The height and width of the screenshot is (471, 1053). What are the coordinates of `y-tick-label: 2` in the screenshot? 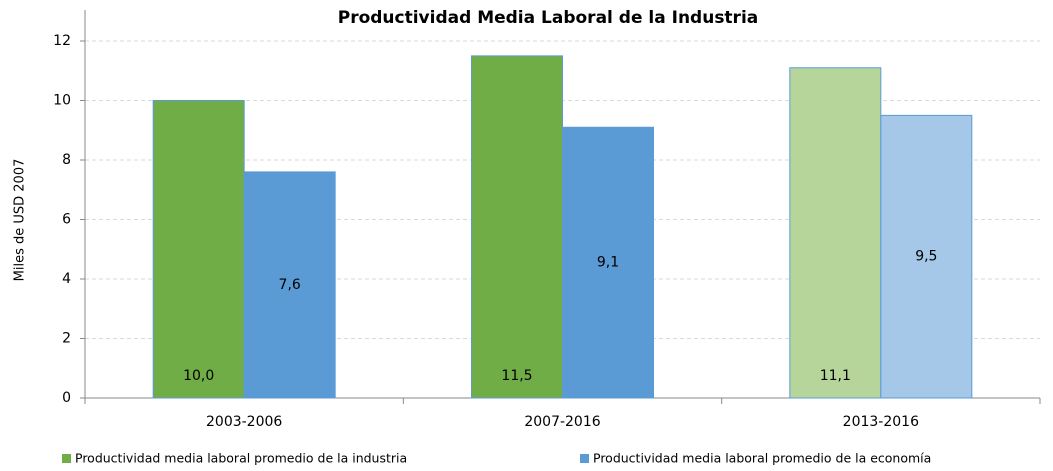 It's located at (66, 339).